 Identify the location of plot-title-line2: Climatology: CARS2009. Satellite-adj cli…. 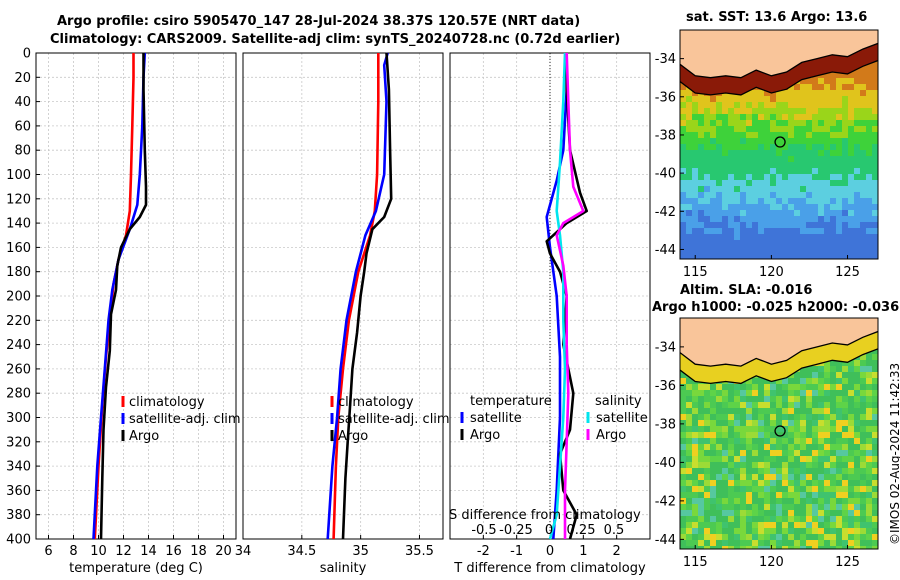
(335, 39).